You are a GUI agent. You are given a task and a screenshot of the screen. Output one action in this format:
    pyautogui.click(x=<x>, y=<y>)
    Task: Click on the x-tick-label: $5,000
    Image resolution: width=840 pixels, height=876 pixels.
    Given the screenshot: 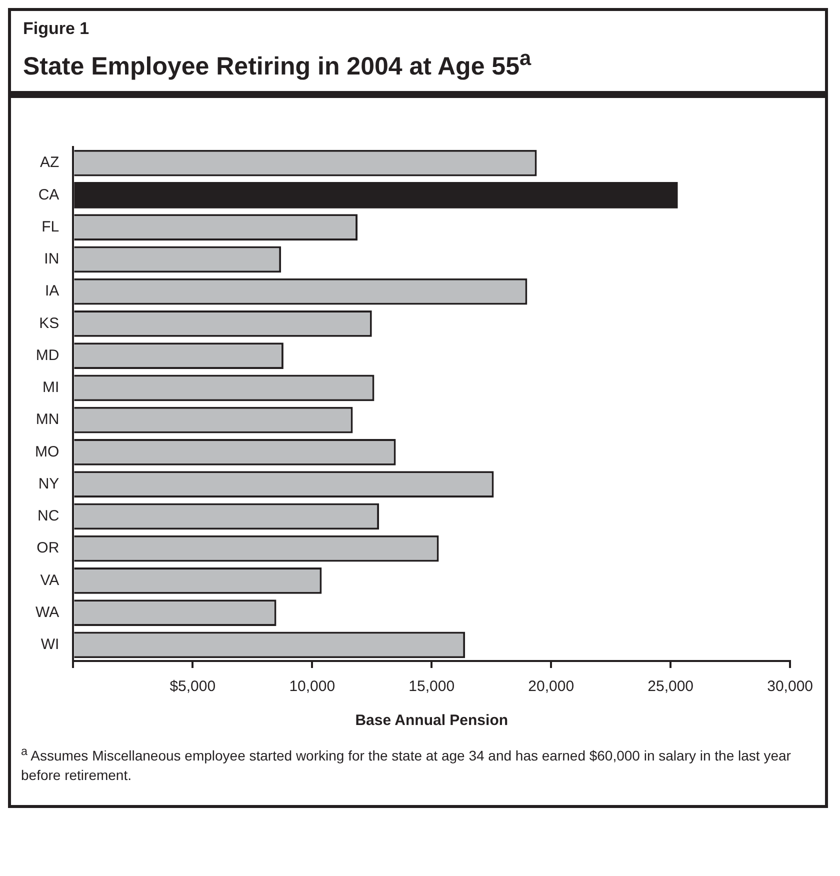 What is the action you would take?
    pyautogui.click(x=193, y=687)
    